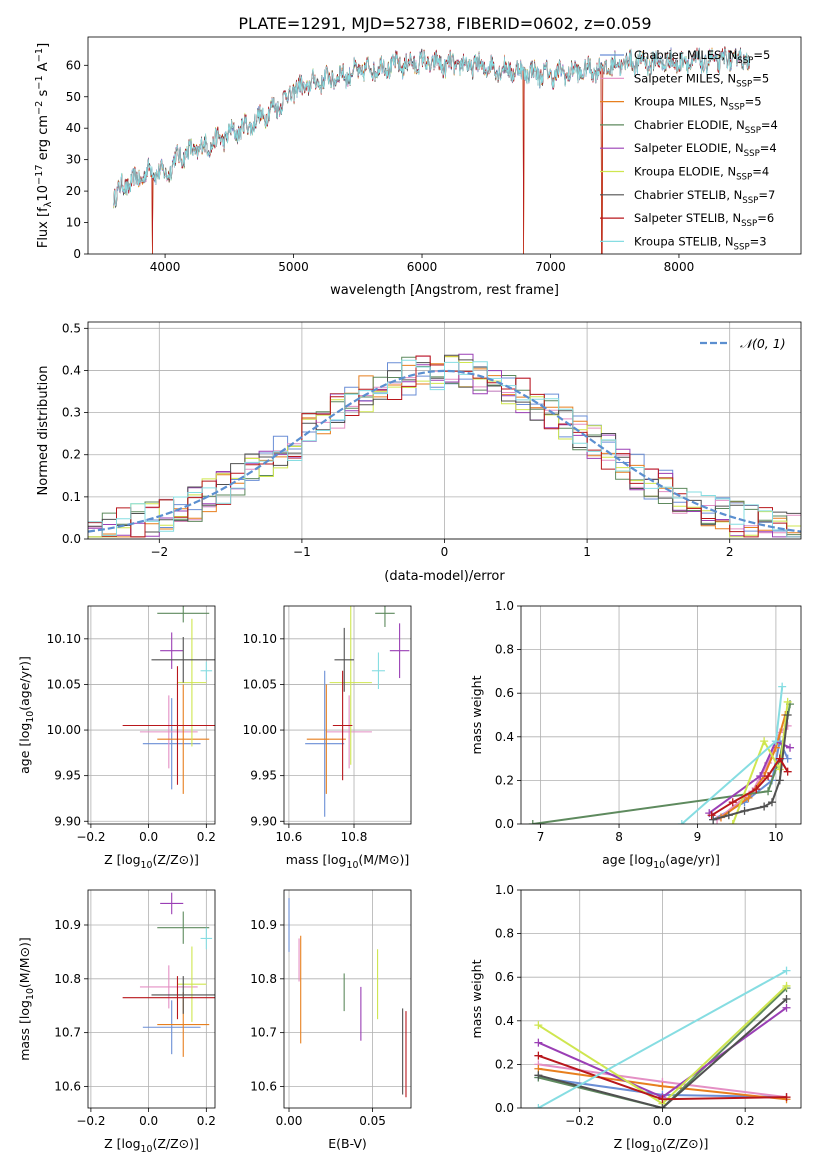 Image resolution: width=819 pixels, height=1170 pixels. What do you see at coordinates (263, 925) in the screenshot?
I see `y-tick-label: 10.9` at bounding box center [263, 925].